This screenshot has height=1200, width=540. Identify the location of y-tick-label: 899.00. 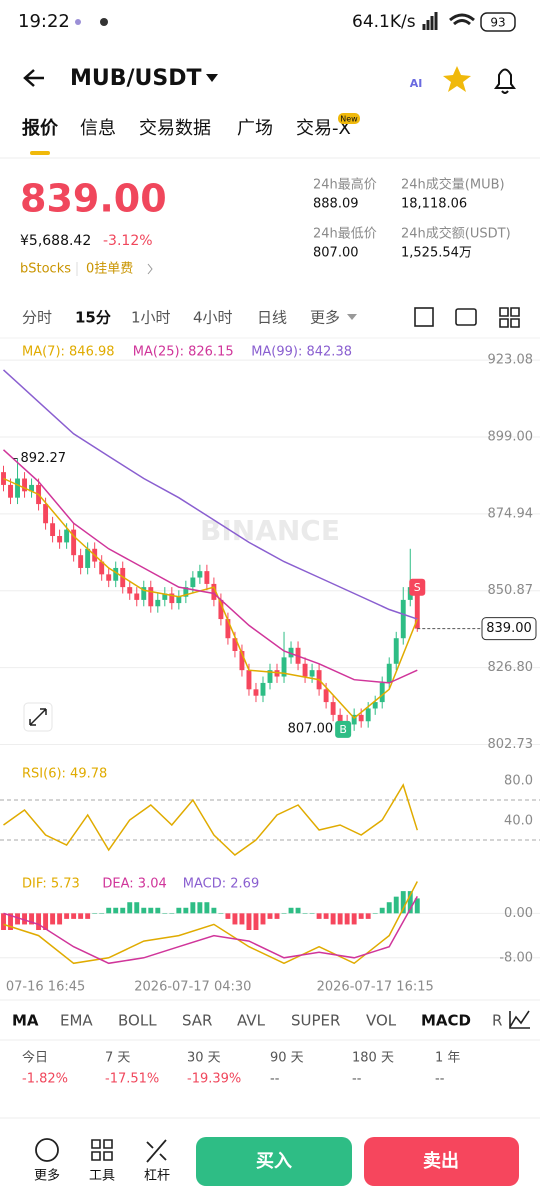
(511, 437).